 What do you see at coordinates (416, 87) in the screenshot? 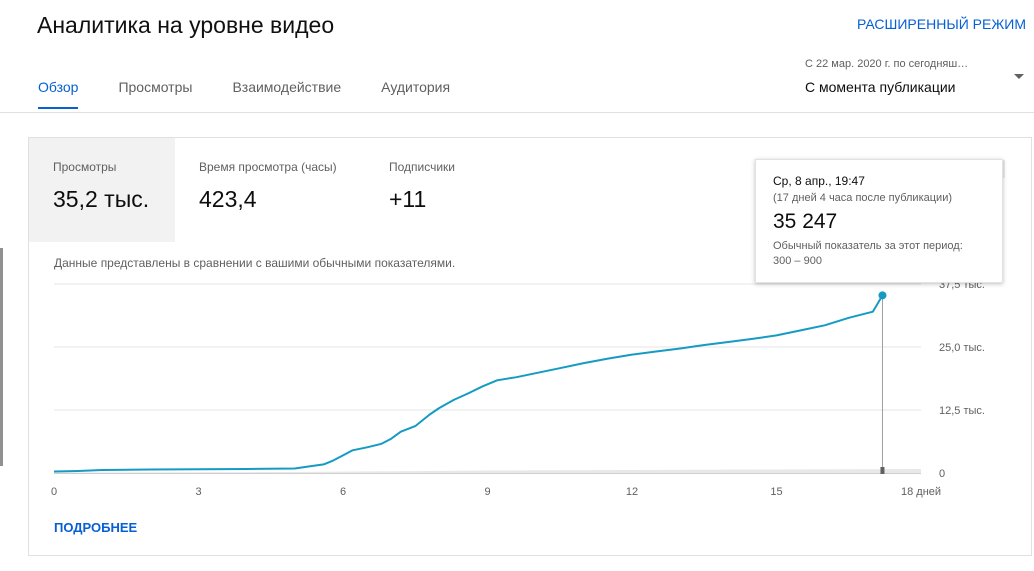
I see `tab-audience: Аудитория` at bounding box center [416, 87].